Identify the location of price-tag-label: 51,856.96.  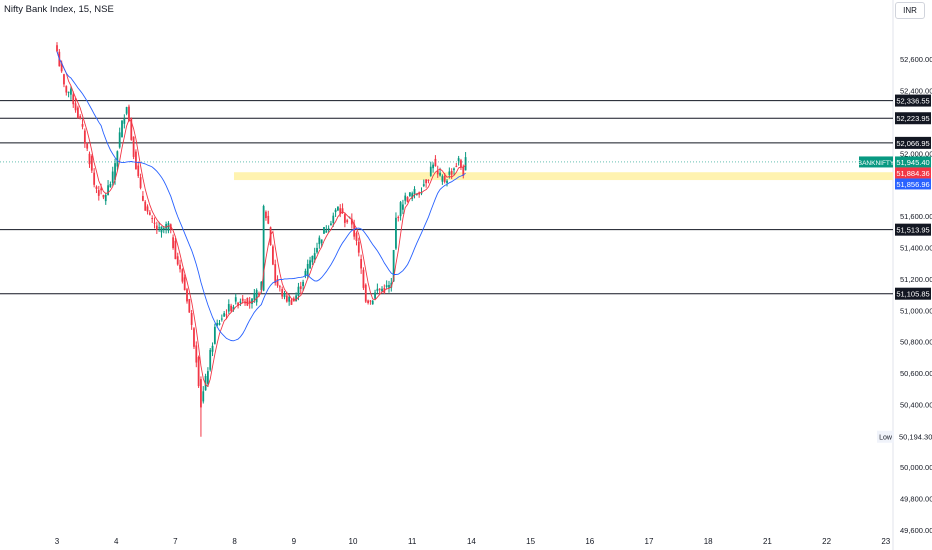
(912, 184).